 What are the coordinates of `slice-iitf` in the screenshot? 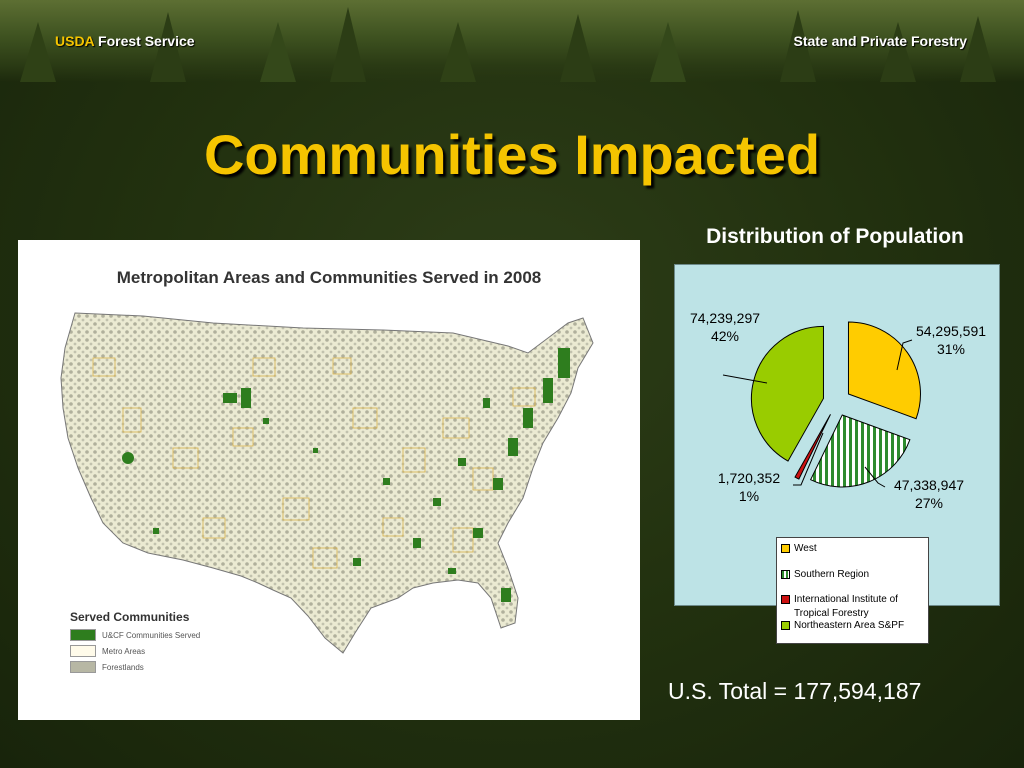 It's located at (812, 447).